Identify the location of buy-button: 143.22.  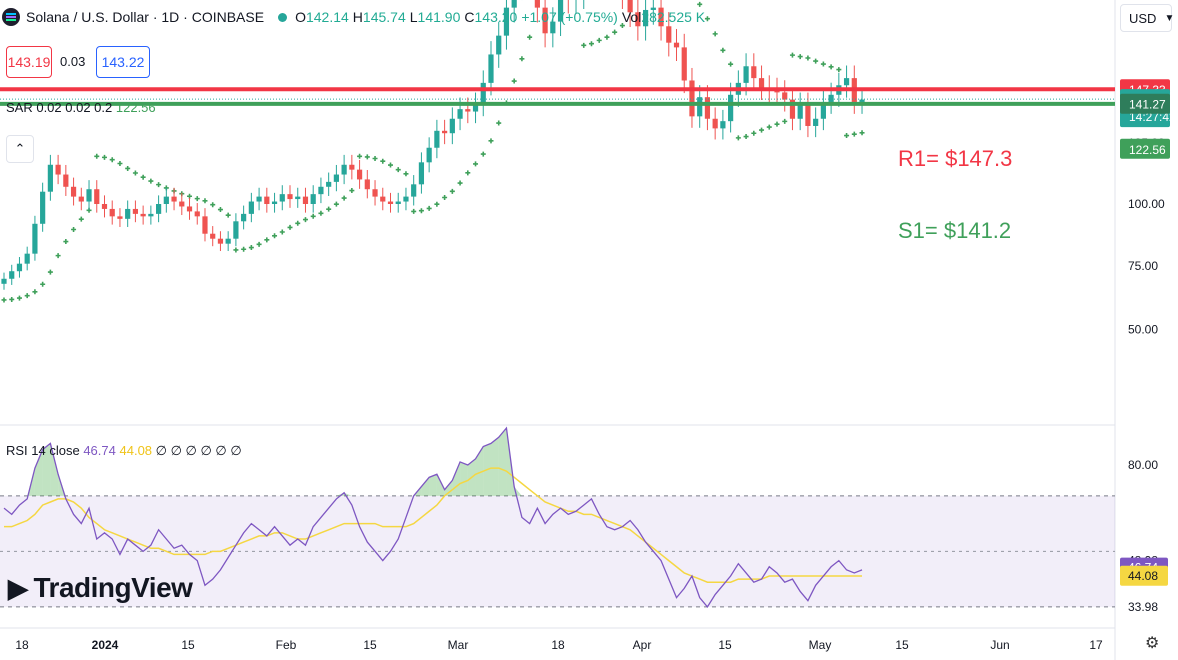
(123, 62).